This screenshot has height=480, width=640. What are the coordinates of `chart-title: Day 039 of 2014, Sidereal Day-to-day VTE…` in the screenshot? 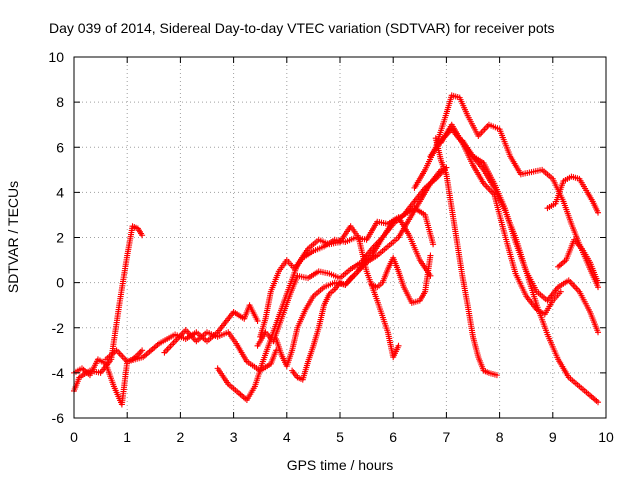 It's located at (302, 28).